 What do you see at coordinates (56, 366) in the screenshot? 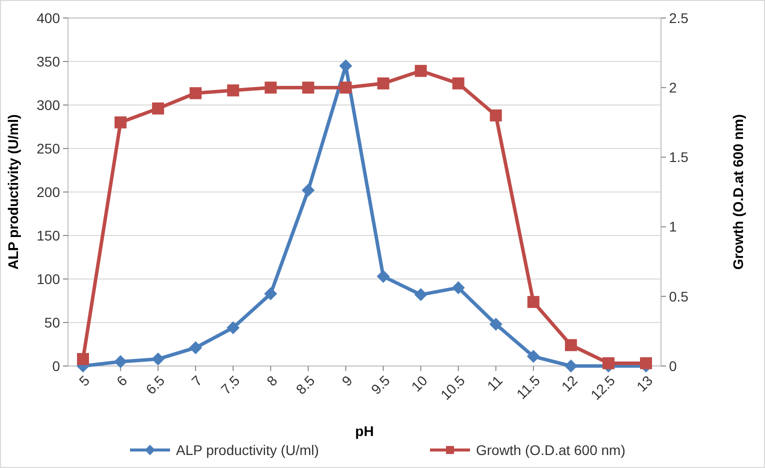
I see `y-tick-label: 0` at bounding box center [56, 366].